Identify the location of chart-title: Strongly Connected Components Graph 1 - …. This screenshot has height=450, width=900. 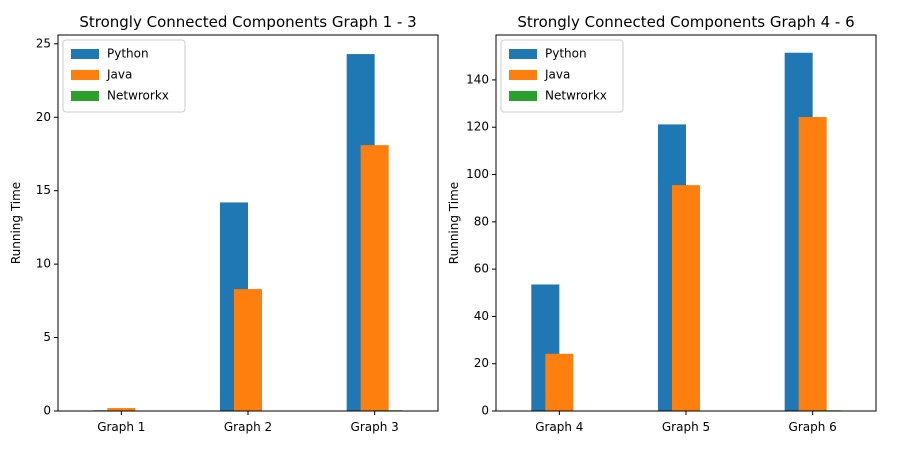
(247, 22).